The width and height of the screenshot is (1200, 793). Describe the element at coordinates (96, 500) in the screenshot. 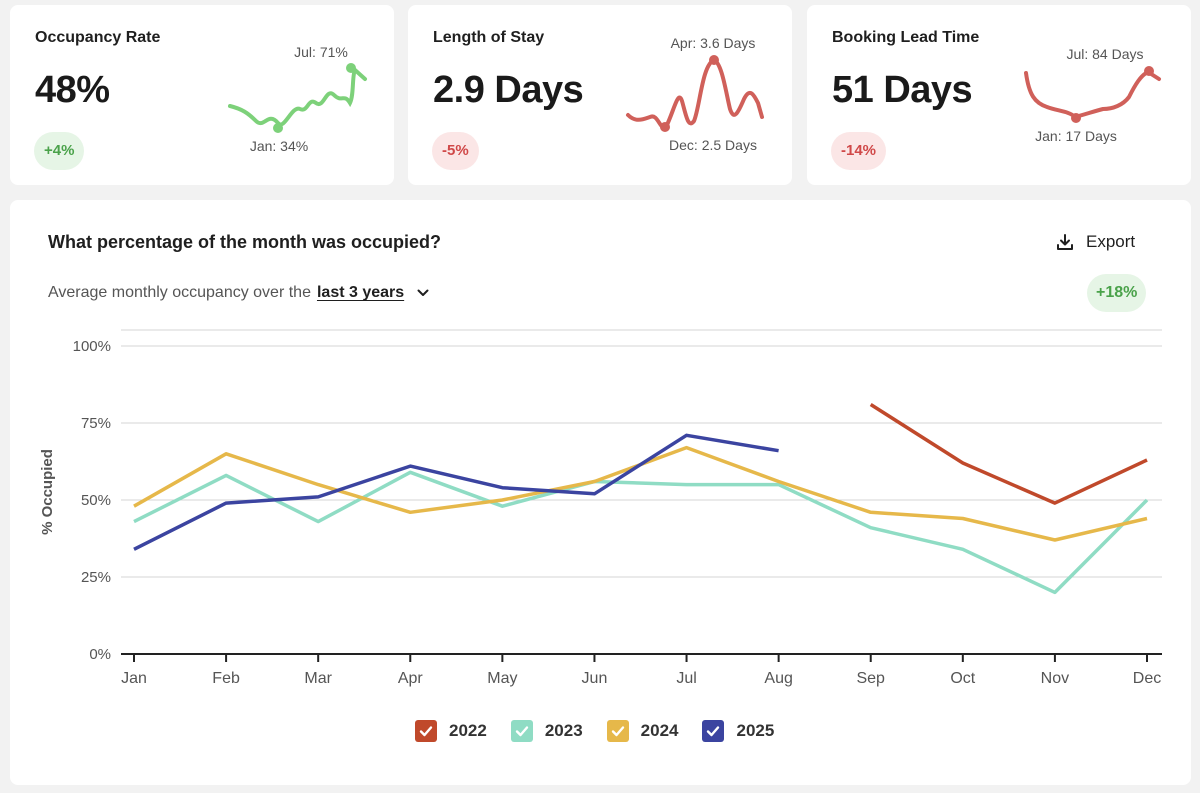

I see `y-tick-label: 50%` at that location.